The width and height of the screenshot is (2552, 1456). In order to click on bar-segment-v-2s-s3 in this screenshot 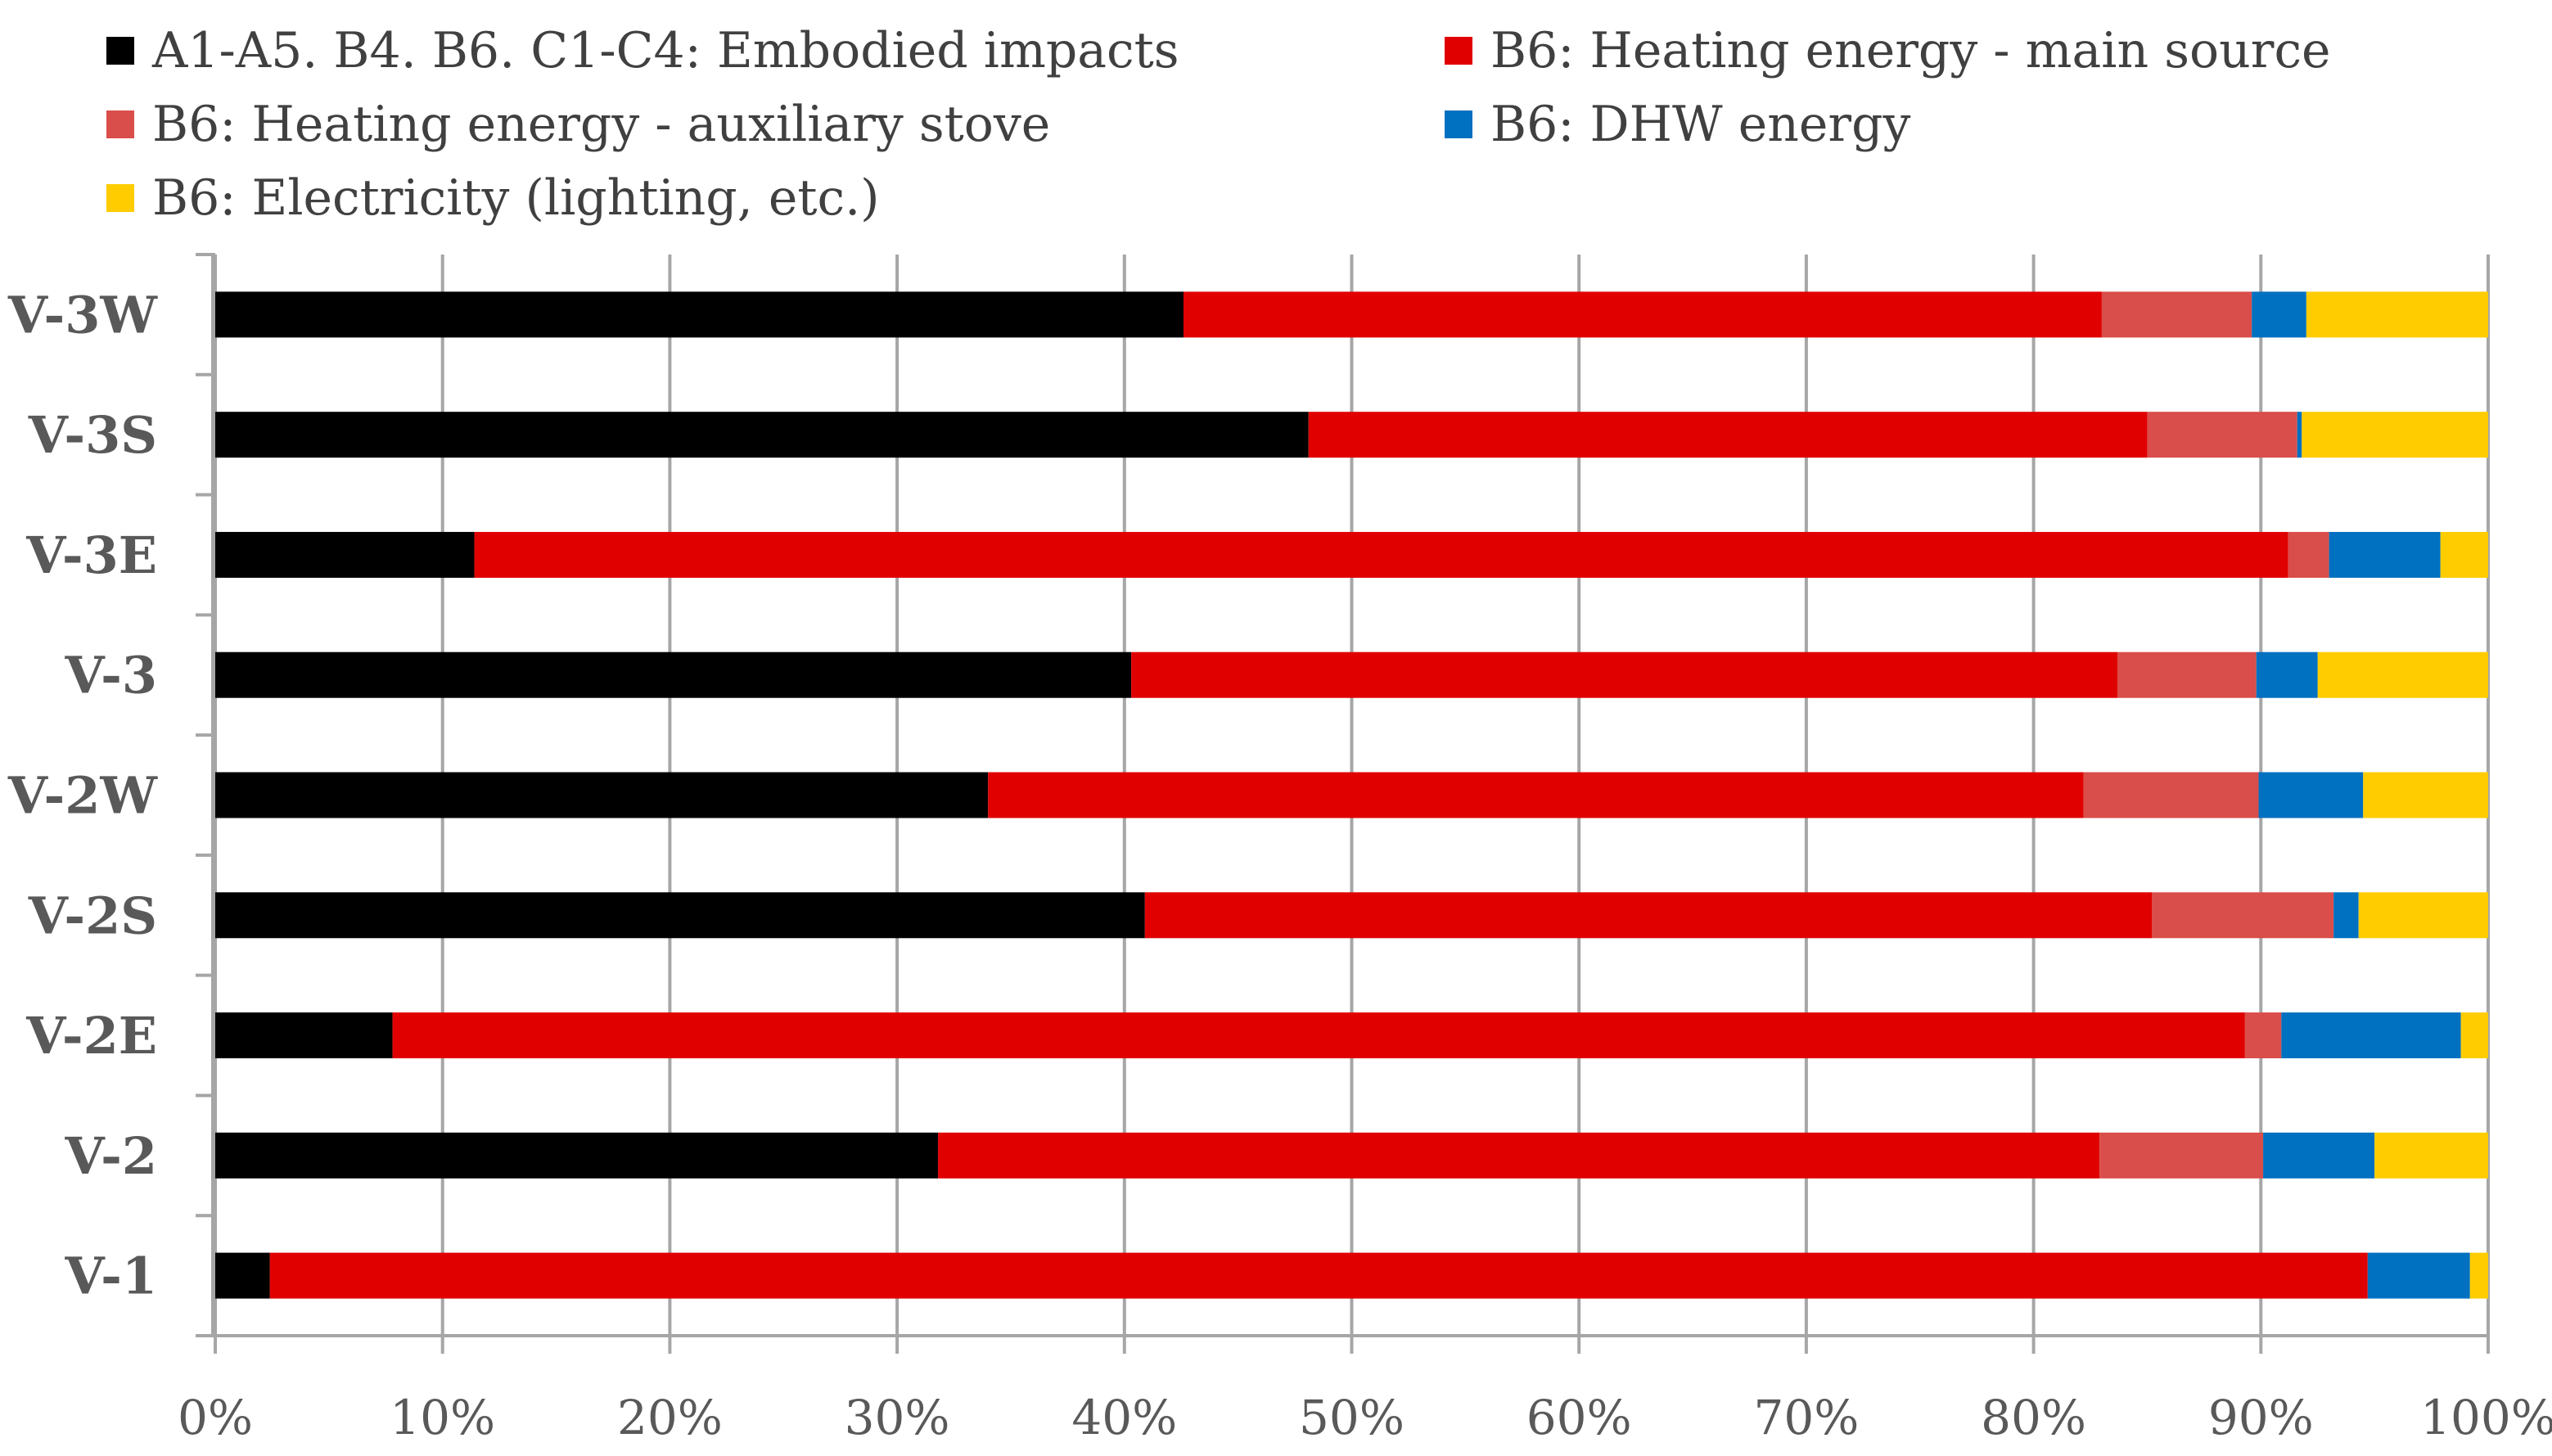, I will do `click(2243, 915)`.